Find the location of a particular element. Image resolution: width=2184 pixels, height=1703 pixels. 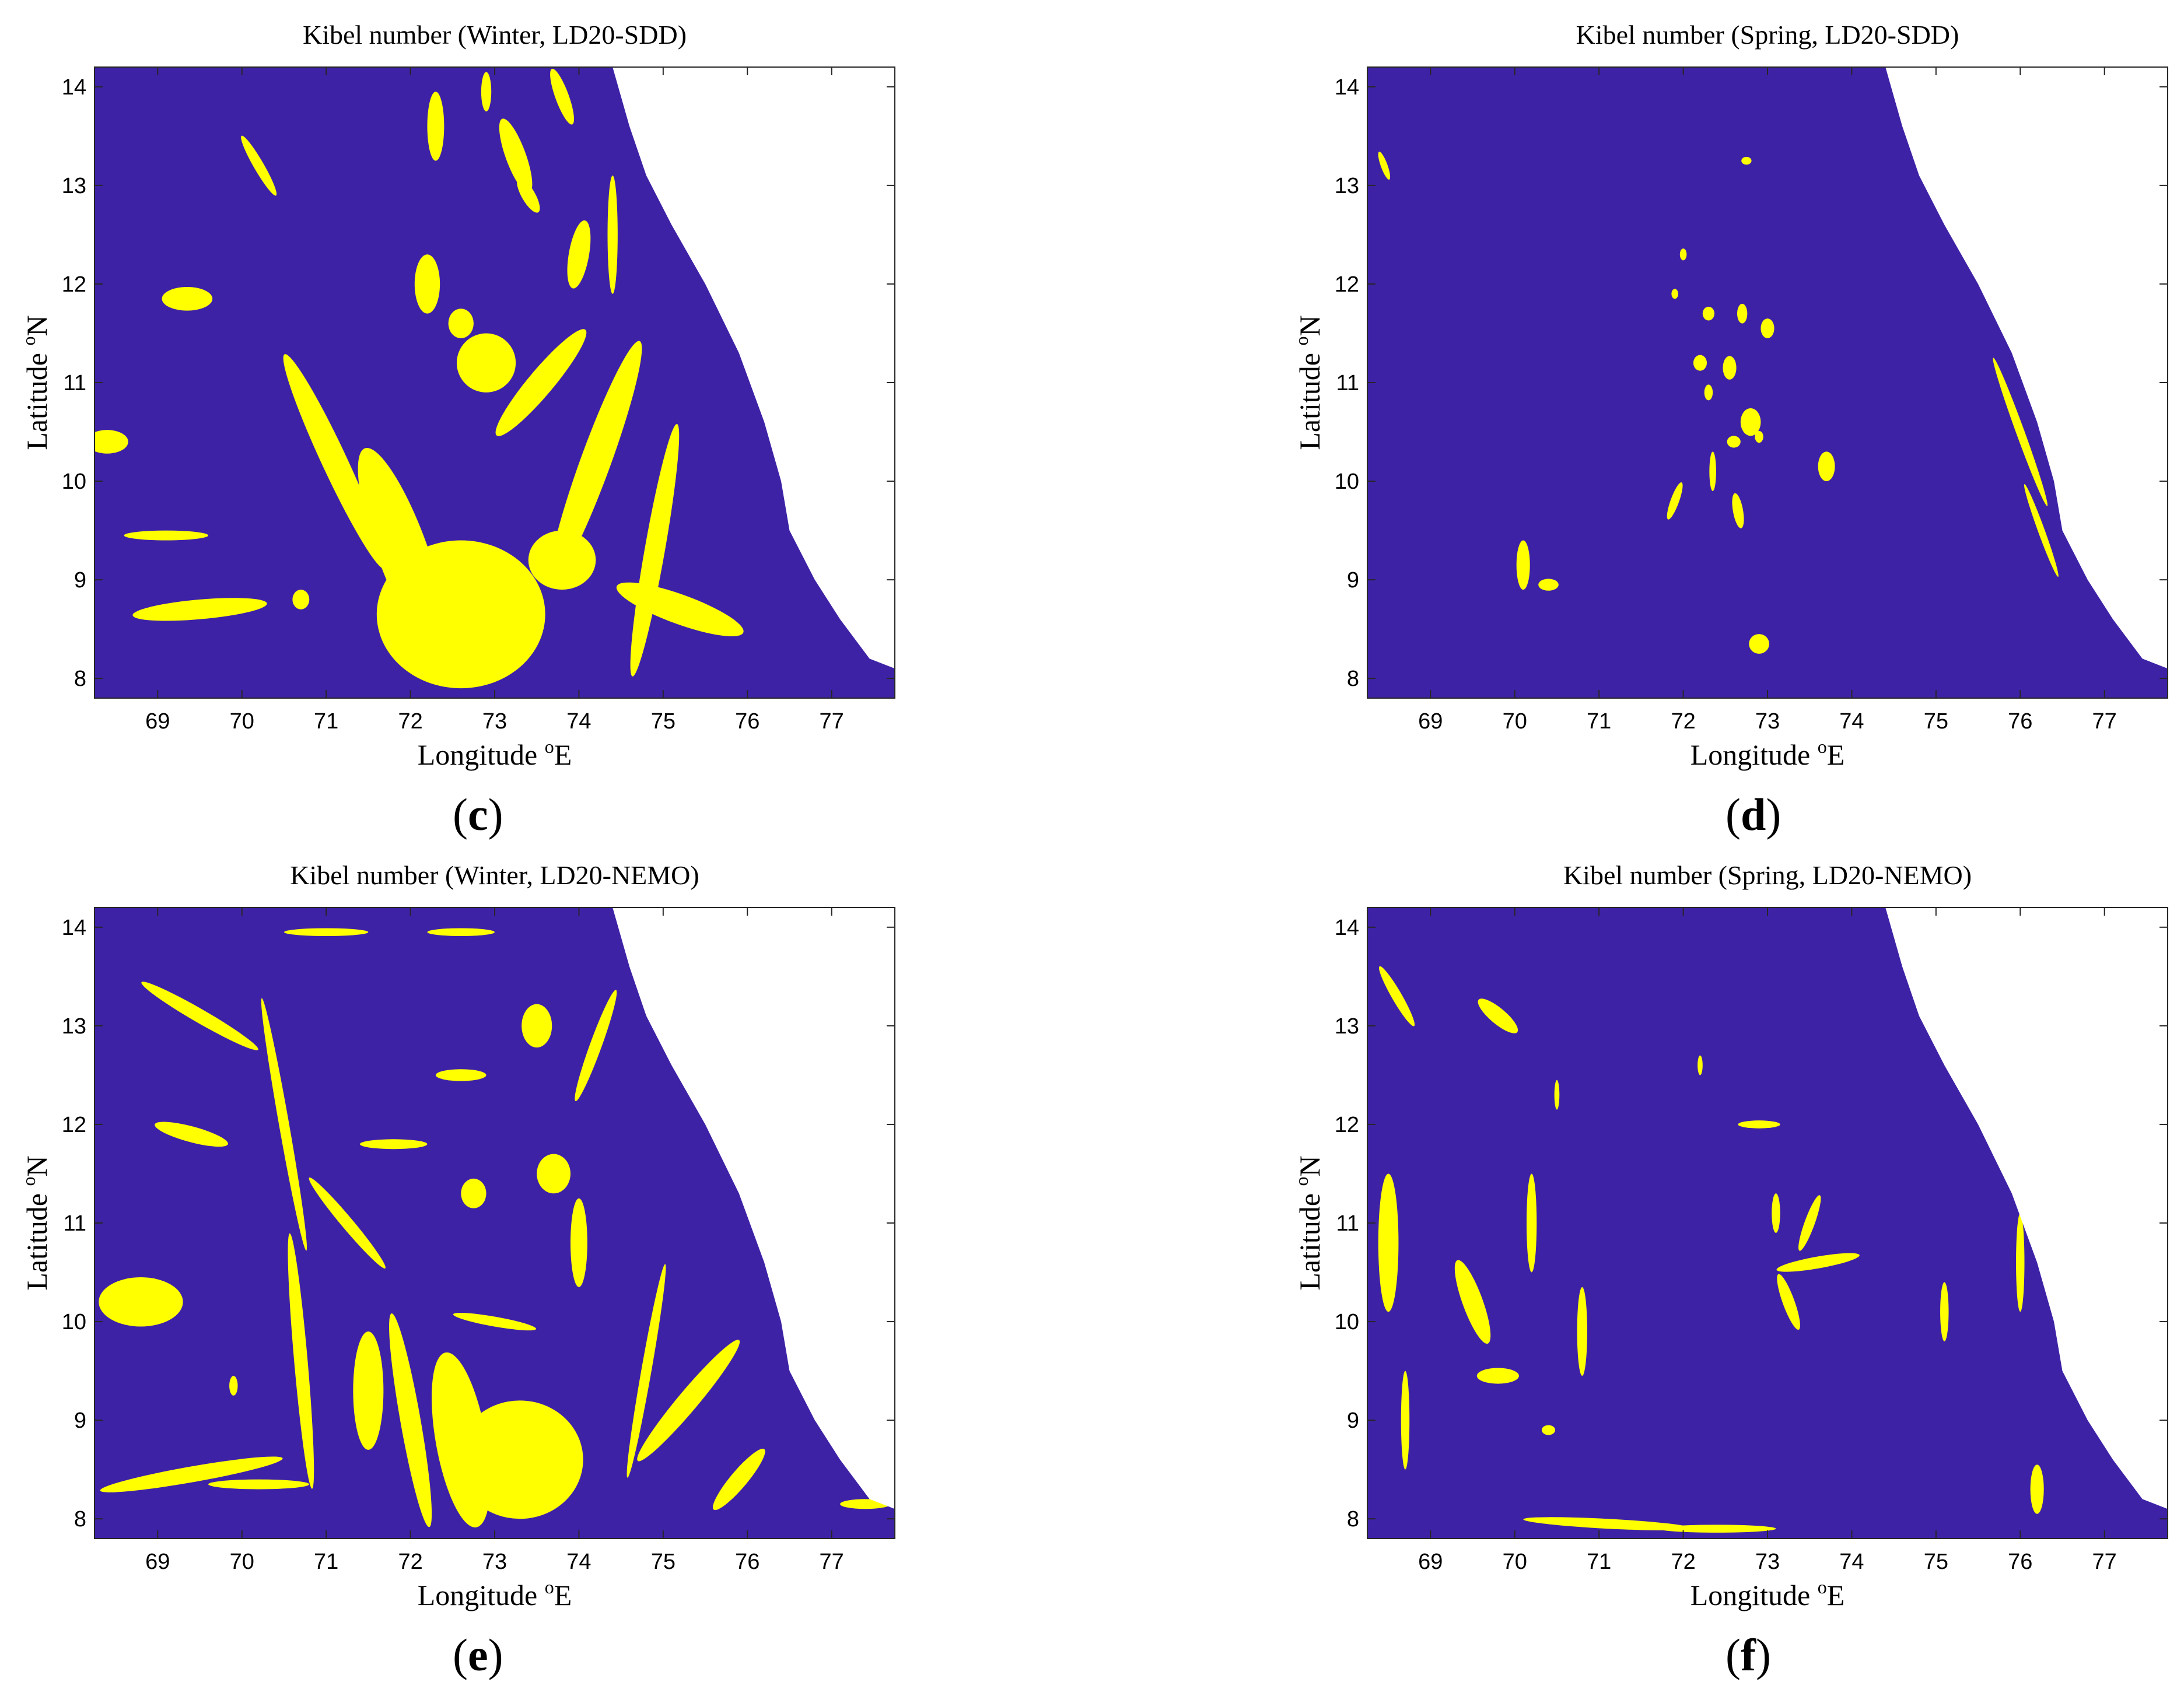

y-tick-label: 11 is located at coordinates (1347, 1224).